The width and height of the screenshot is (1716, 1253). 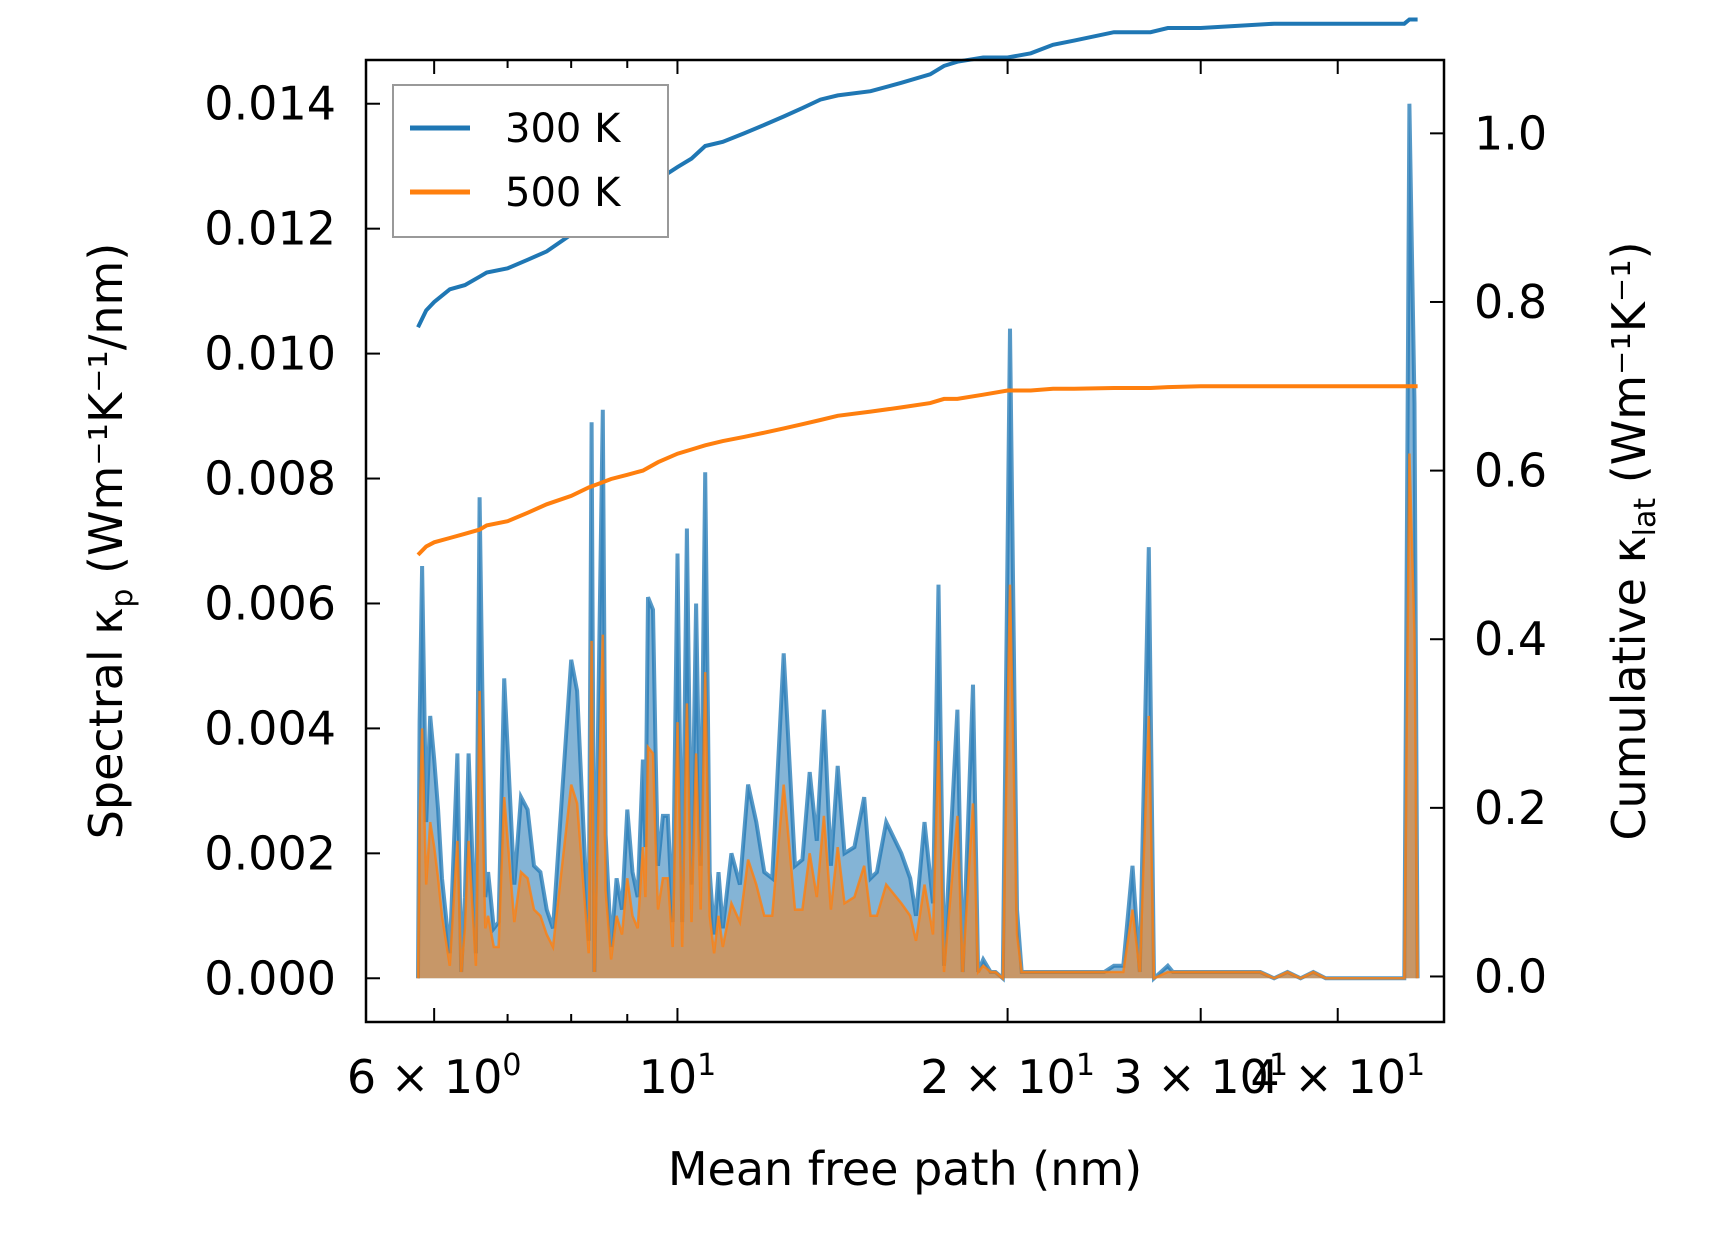 What do you see at coordinates (1510, 639) in the screenshot?
I see `right-y-tick-label: 0.4` at bounding box center [1510, 639].